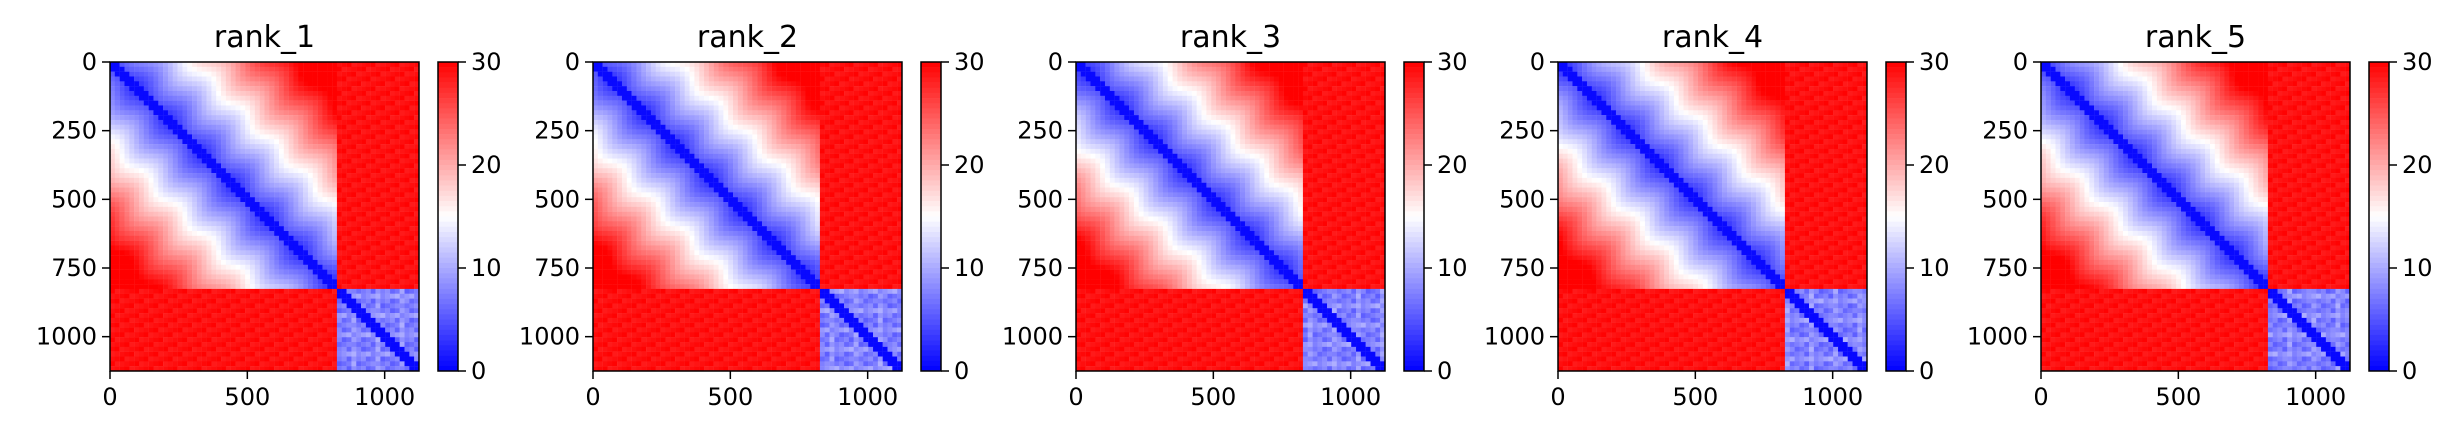 The image size is (2452, 442). Describe the element at coordinates (66, 337) in the screenshot. I see `y-tick-label: 1000` at that location.